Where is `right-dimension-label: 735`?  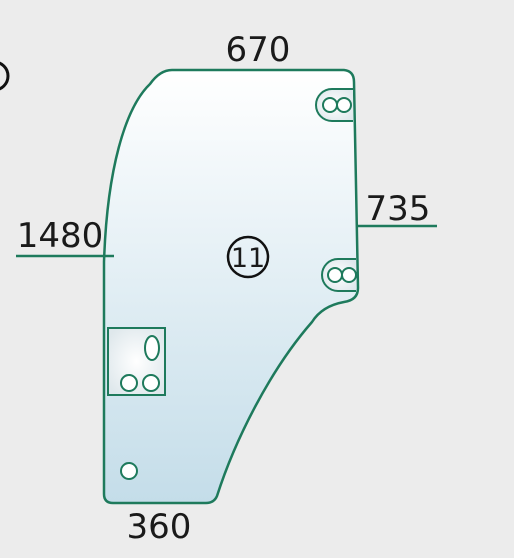 right-dimension-label: 735 is located at coordinates (398, 209).